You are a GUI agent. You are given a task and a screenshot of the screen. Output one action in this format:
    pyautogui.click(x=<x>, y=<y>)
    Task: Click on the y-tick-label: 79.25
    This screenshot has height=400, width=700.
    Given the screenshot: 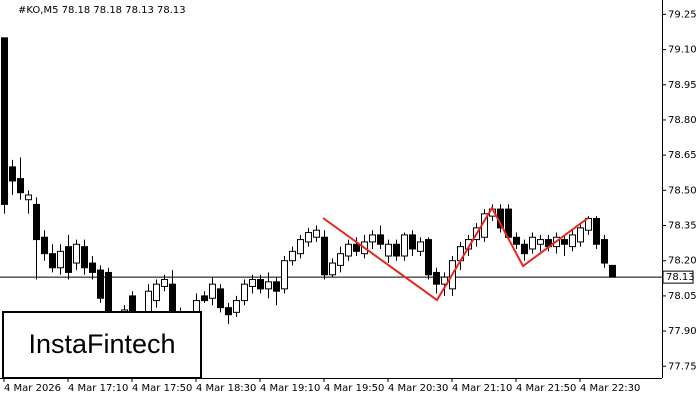 What is the action you would take?
    pyautogui.click(x=682, y=14)
    